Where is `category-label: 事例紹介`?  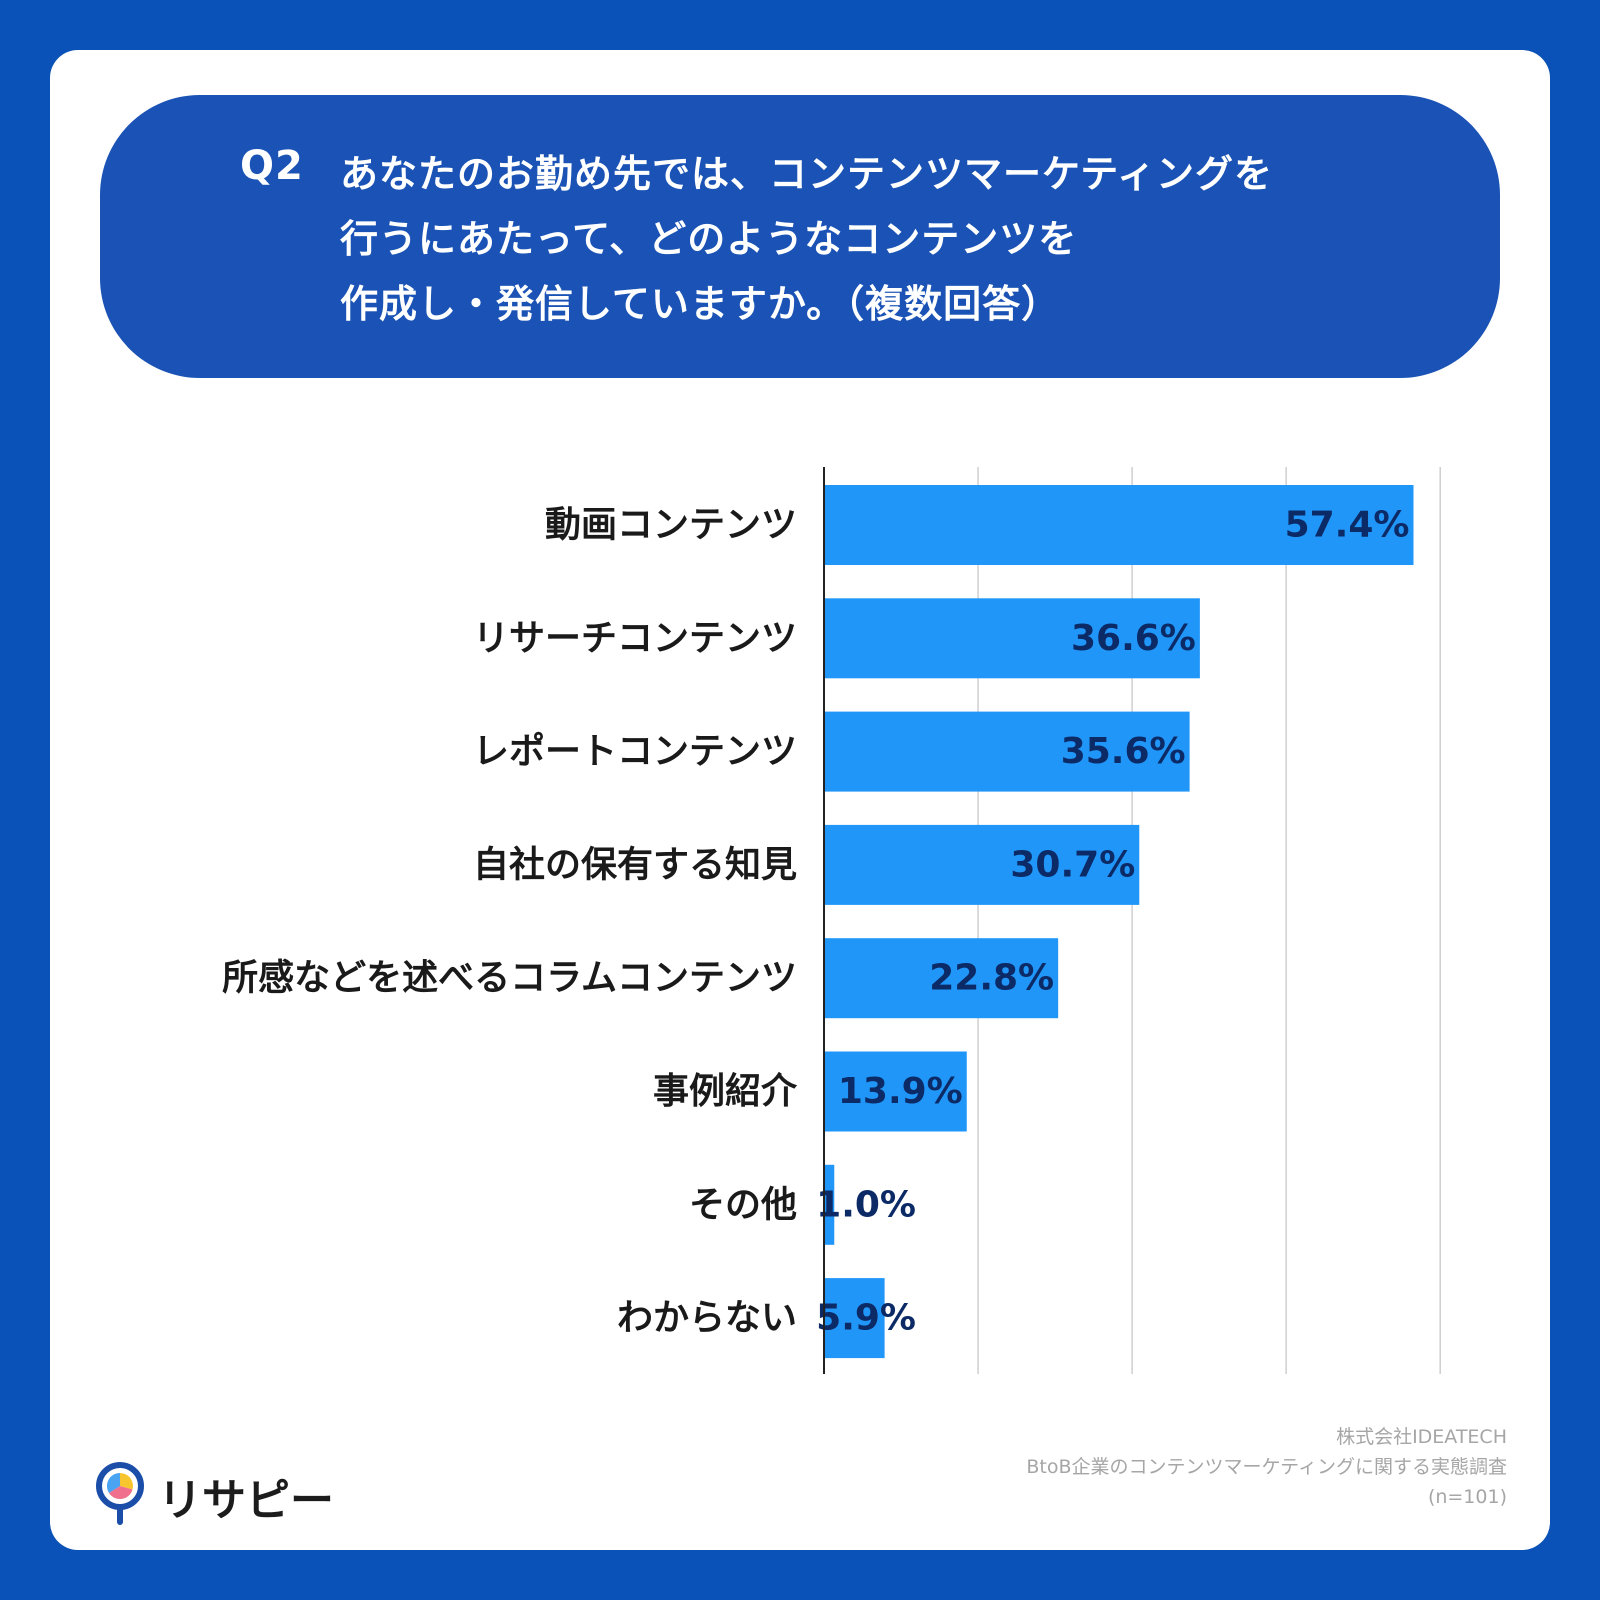 category-label: 事例紹介 is located at coordinates (725, 1091).